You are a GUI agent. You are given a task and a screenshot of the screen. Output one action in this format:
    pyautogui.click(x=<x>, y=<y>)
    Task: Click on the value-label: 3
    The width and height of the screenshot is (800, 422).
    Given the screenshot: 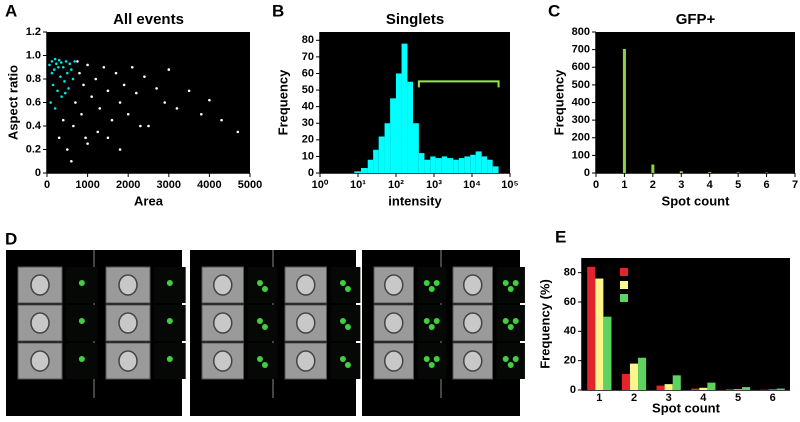 What is the action you would take?
    pyautogui.click(x=738, y=164)
    